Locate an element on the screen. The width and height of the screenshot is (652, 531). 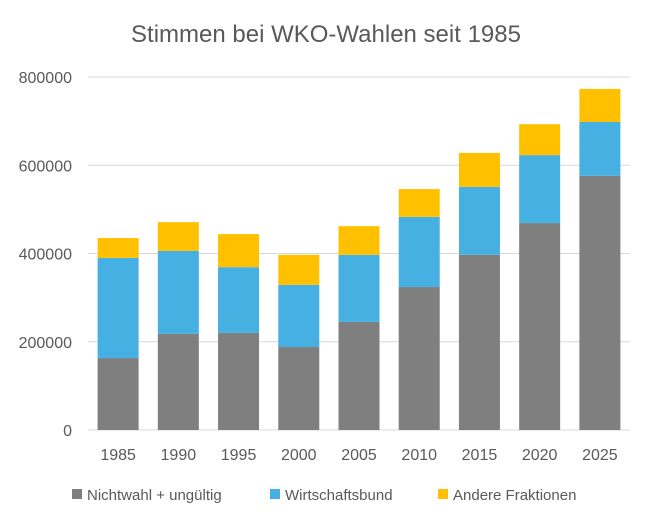
x-tick-label: 2005 is located at coordinates (359, 455).